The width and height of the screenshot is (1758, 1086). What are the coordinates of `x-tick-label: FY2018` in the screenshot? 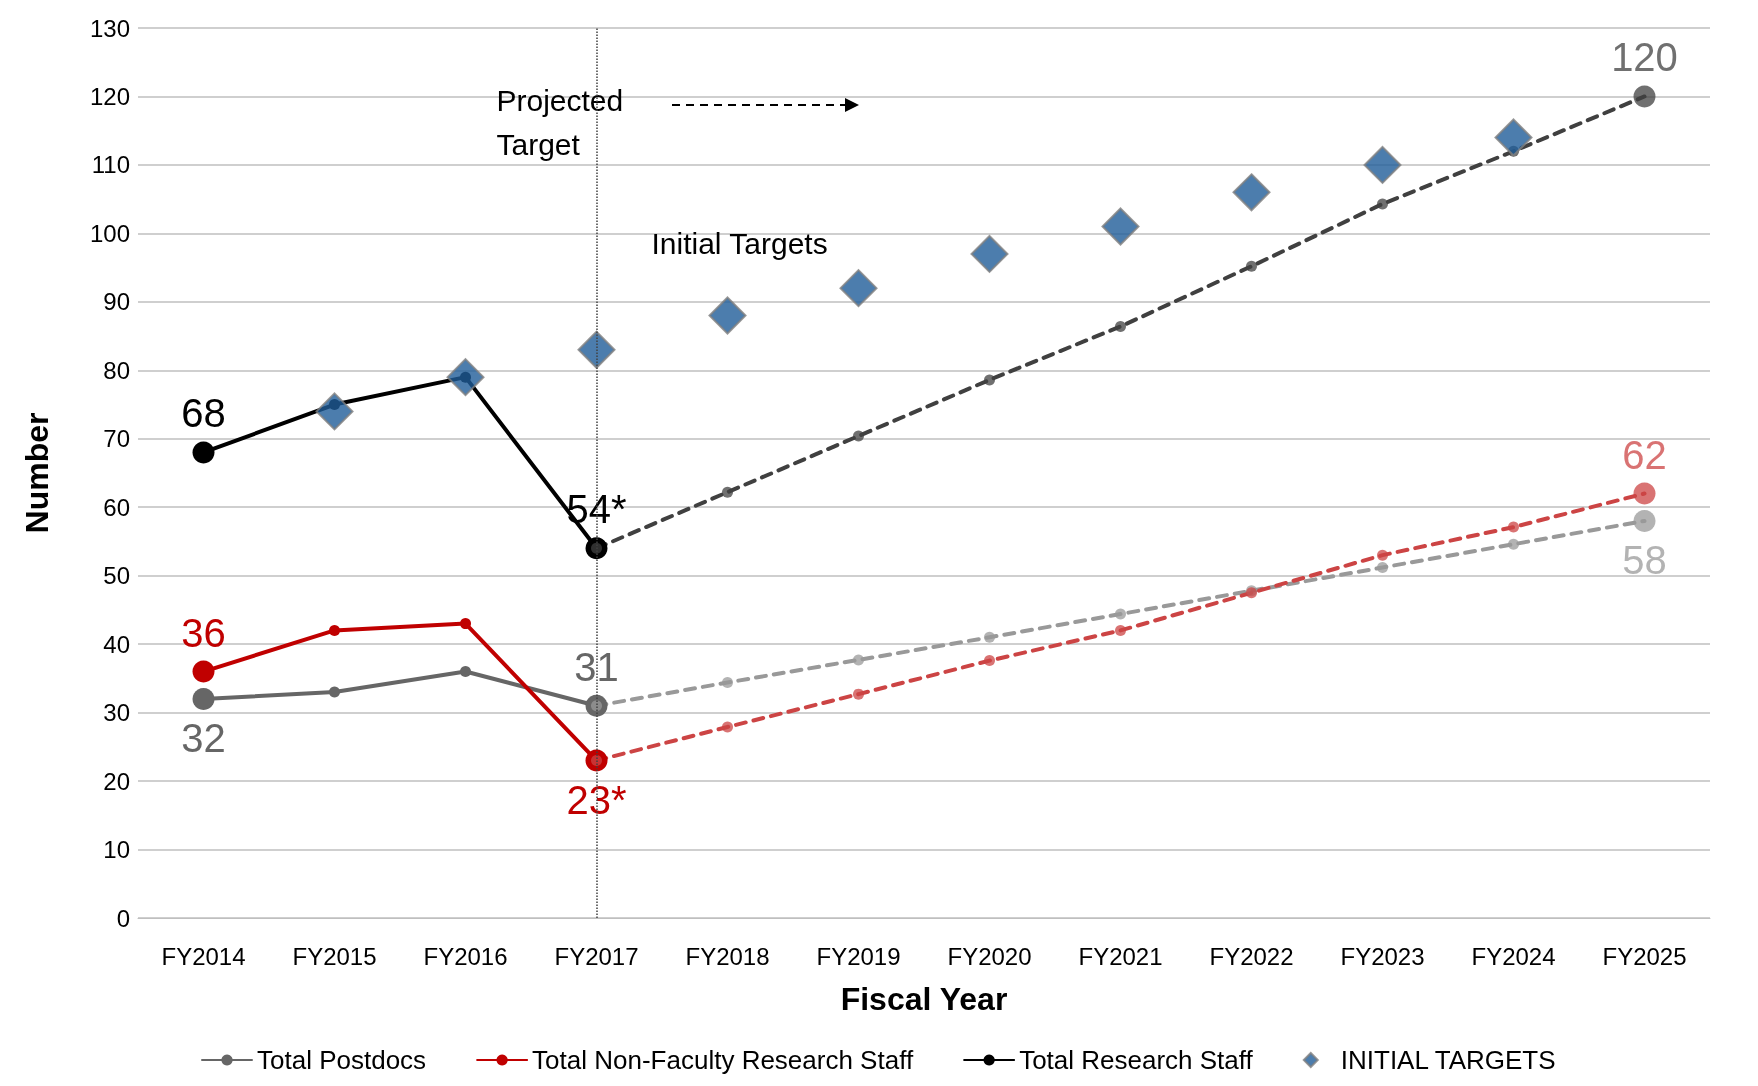 It's located at (727, 956).